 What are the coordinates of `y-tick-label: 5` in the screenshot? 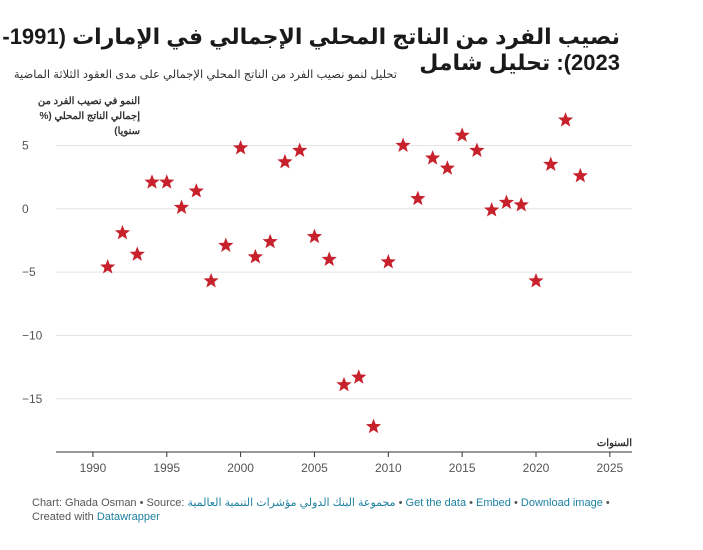 It's located at (25, 145).